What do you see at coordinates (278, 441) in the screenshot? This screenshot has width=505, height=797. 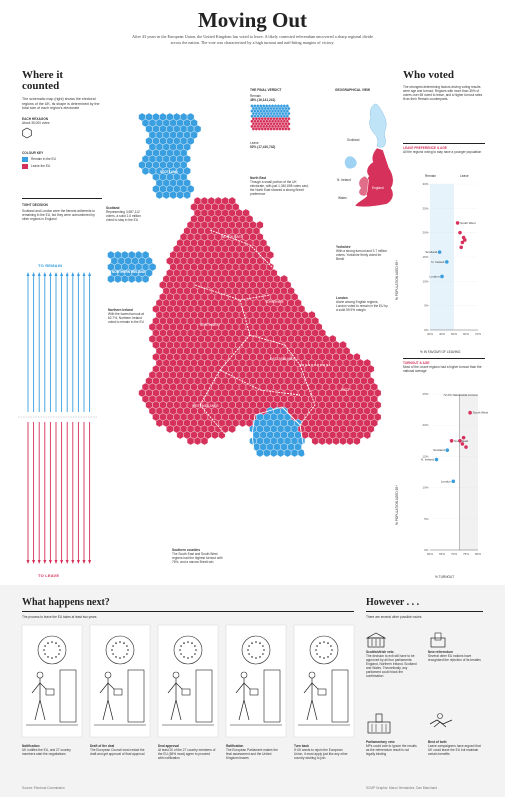 I see `london-border` at bounding box center [278, 441].